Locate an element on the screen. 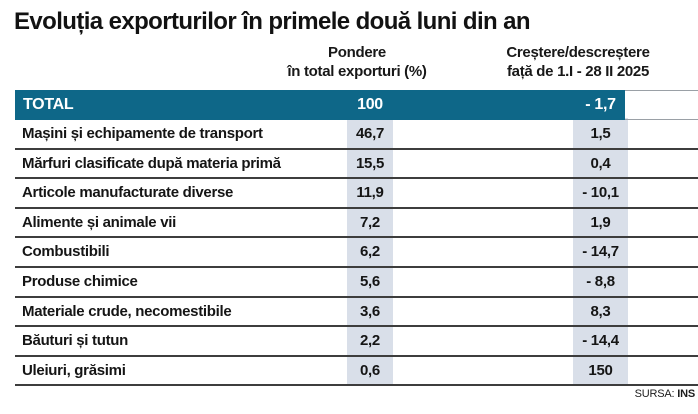 Image resolution: width=698 pixels, height=414 pixels. row-share-value: 3,6 is located at coordinates (370, 311).